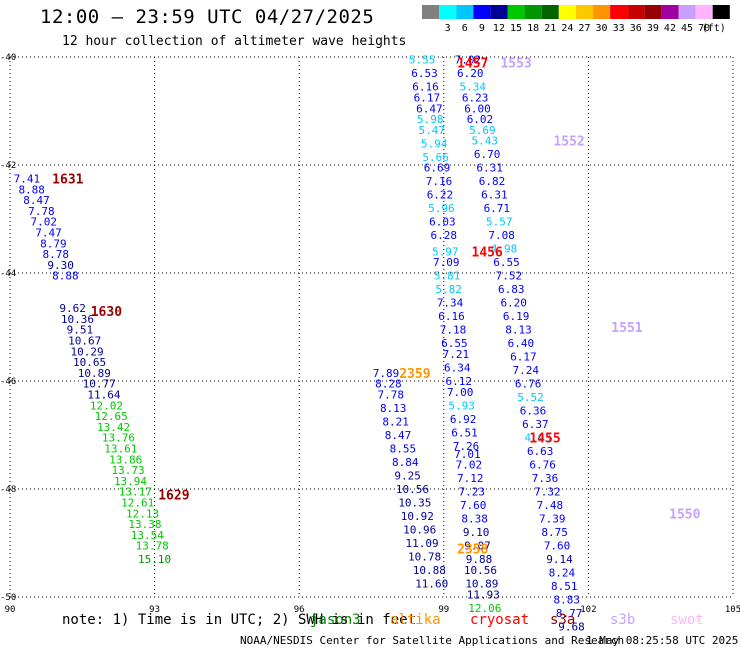 This screenshot has height=650, width=740. Describe the element at coordinates (435, 157) in the screenshot. I see `data-point: 5.66` at that location.